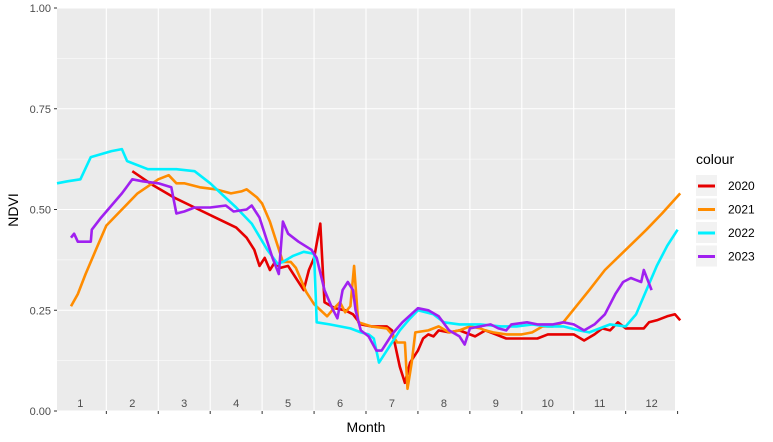 Image resolution: width=773 pixels, height=442 pixels. Describe the element at coordinates (599, 404) in the screenshot. I see `month-label-11: 11` at that location.